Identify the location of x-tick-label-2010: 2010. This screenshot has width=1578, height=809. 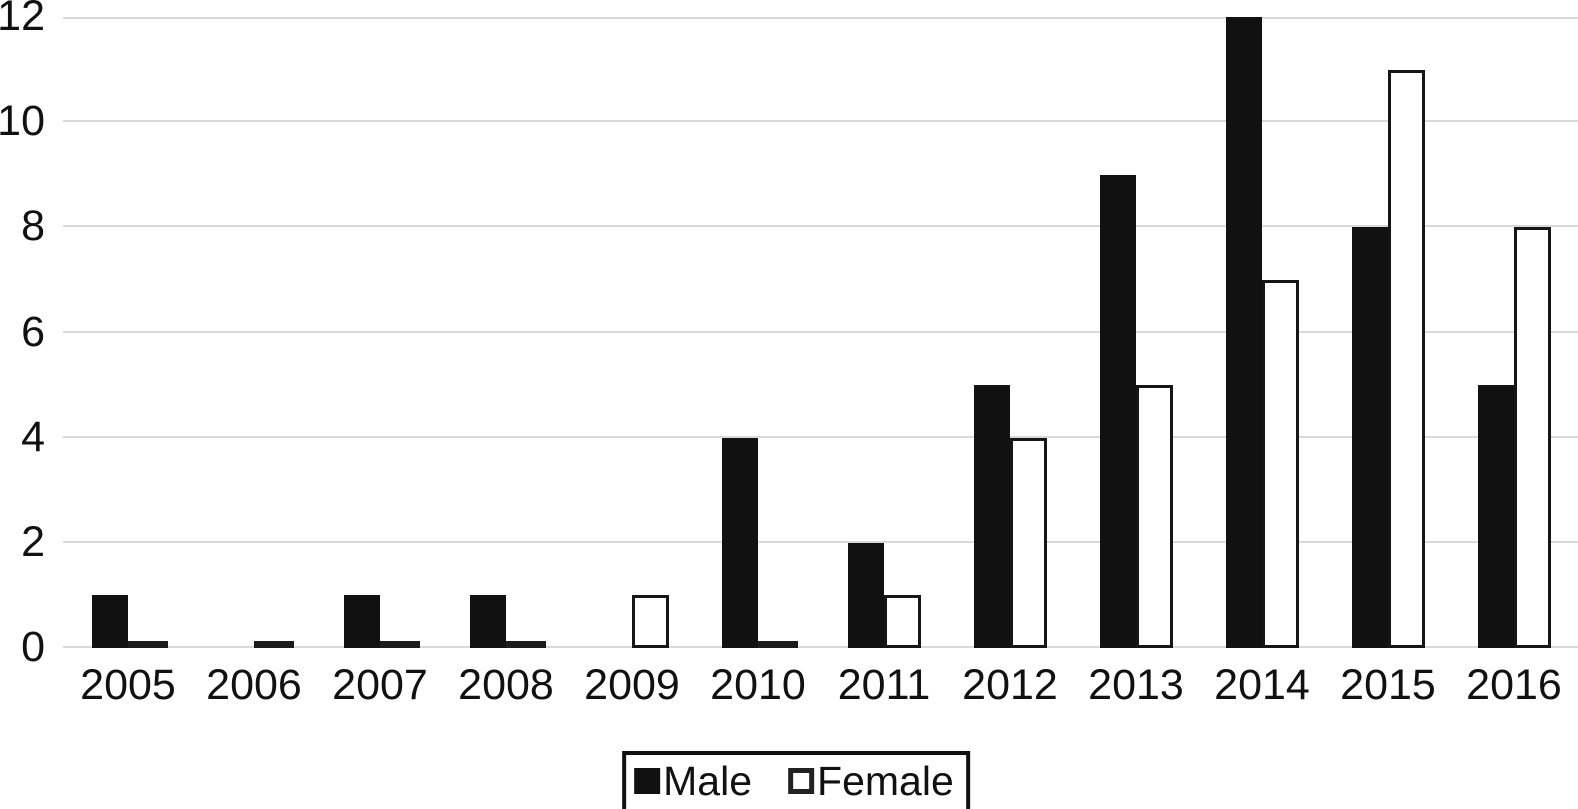
(758, 685).